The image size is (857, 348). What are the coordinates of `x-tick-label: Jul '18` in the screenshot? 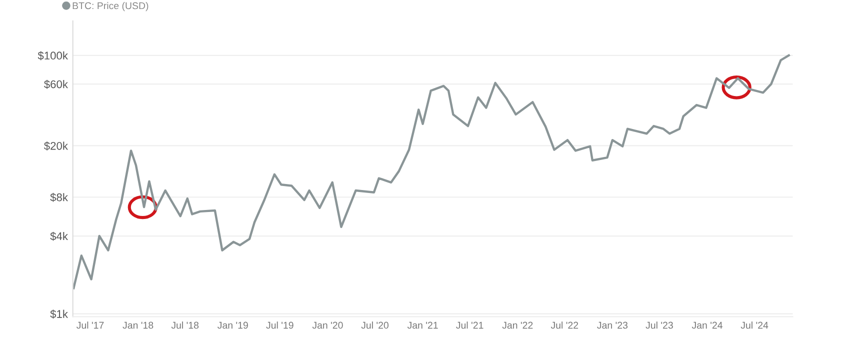 It's located at (185, 325).